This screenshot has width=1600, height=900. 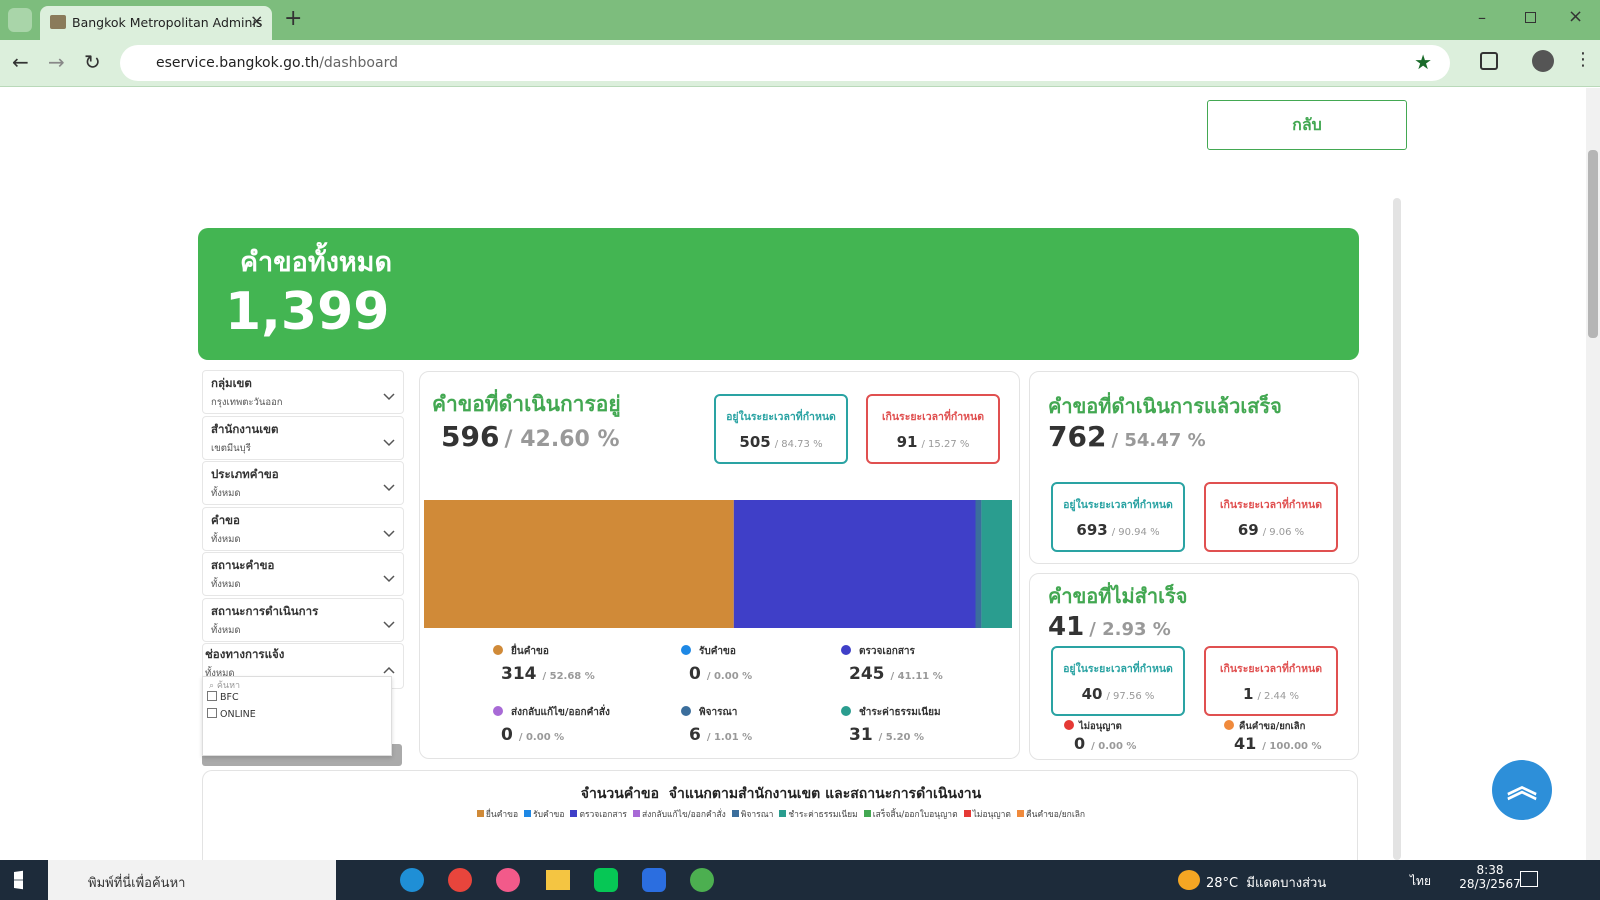 I want to click on stage-percent: / 41.11 %, so click(x=916, y=676).